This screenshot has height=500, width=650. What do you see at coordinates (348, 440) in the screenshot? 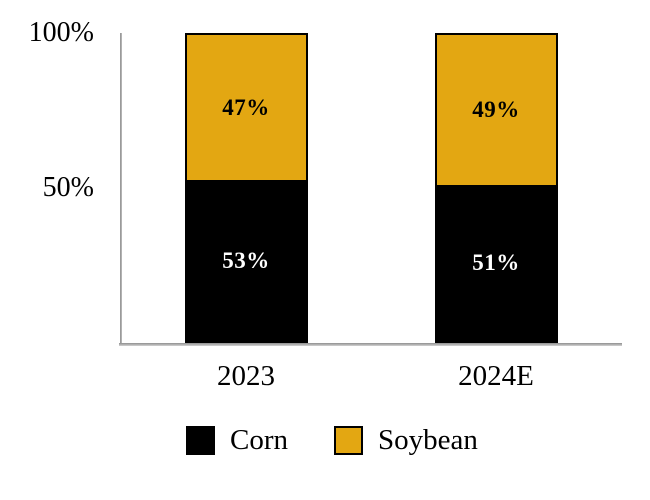
I see `soybean-swatch` at bounding box center [348, 440].